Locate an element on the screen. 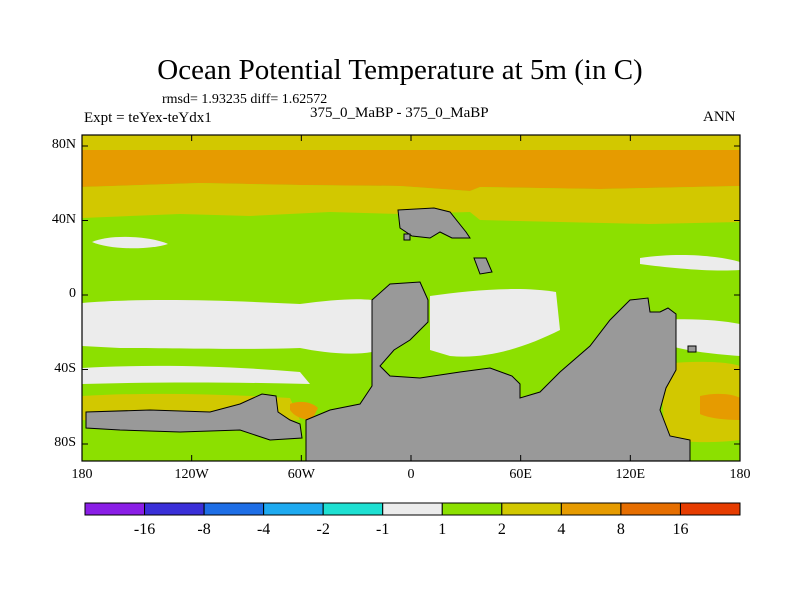 The image size is (800, 600). y-tick-label: 0 is located at coordinates (72, 293).